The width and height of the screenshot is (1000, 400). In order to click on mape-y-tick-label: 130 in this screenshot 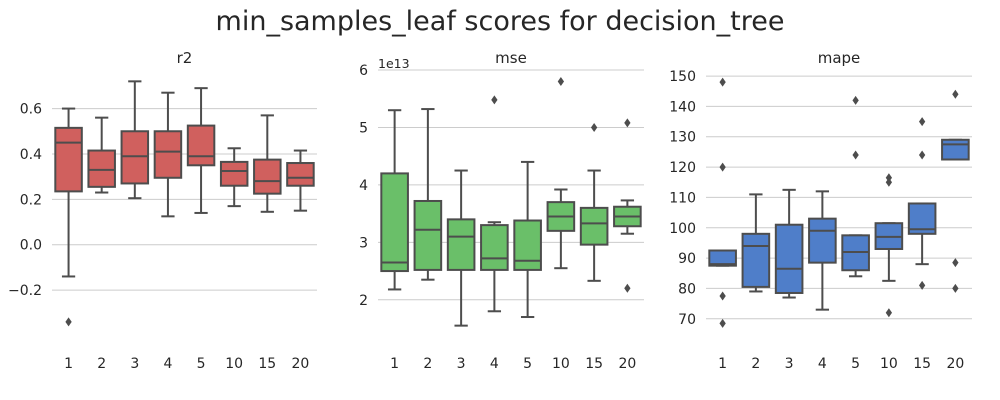, I will do `click(682, 138)`.